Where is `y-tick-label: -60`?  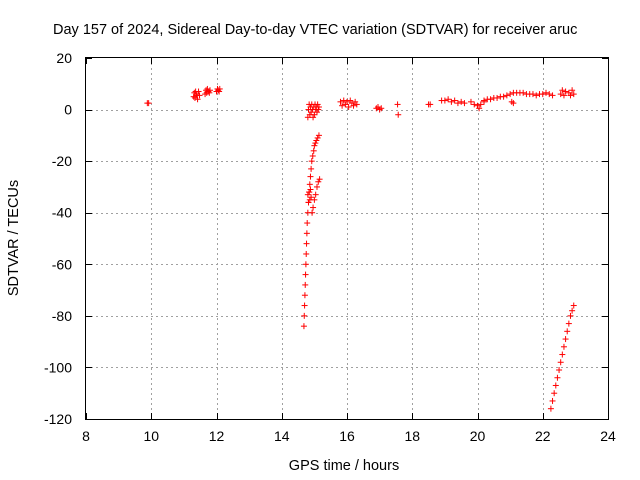
y-tick-label: -60 is located at coordinates (62, 264).